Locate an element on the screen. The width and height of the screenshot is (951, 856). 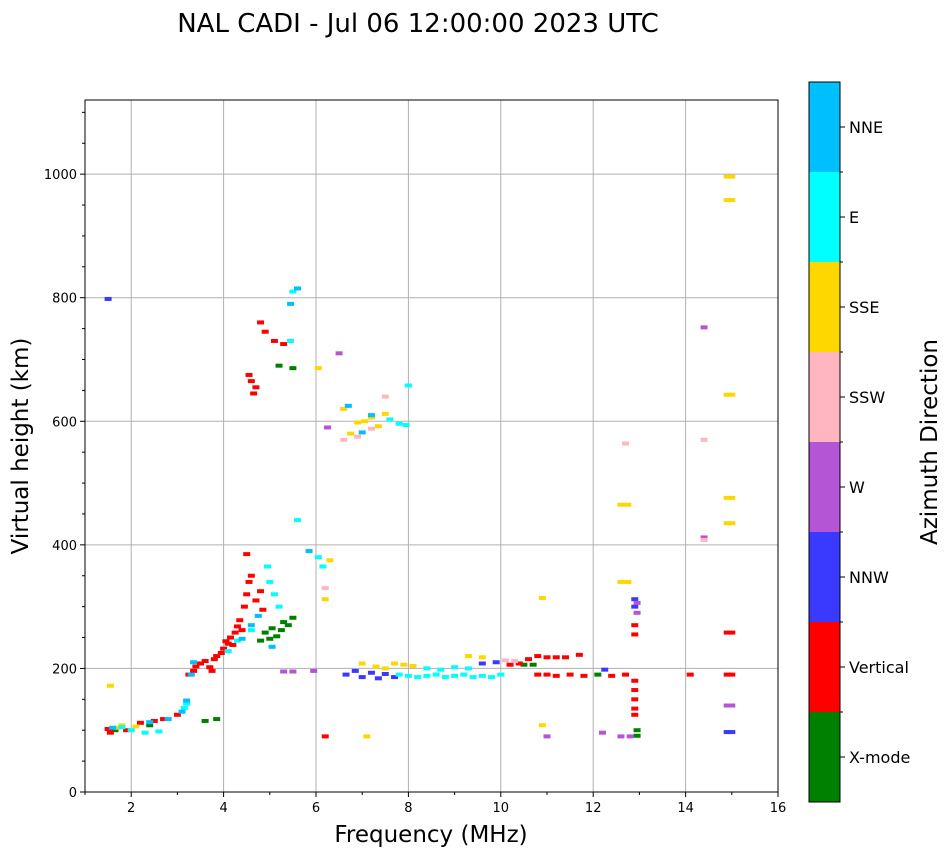
y-tick-label: 800 is located at coordinates (64, 299).